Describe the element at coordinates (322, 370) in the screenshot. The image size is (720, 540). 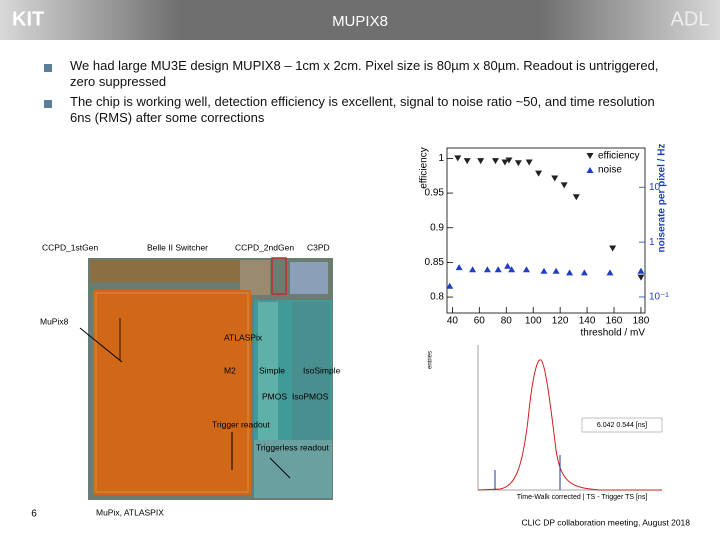
I see `chip-label: IsoSimple` at that location.